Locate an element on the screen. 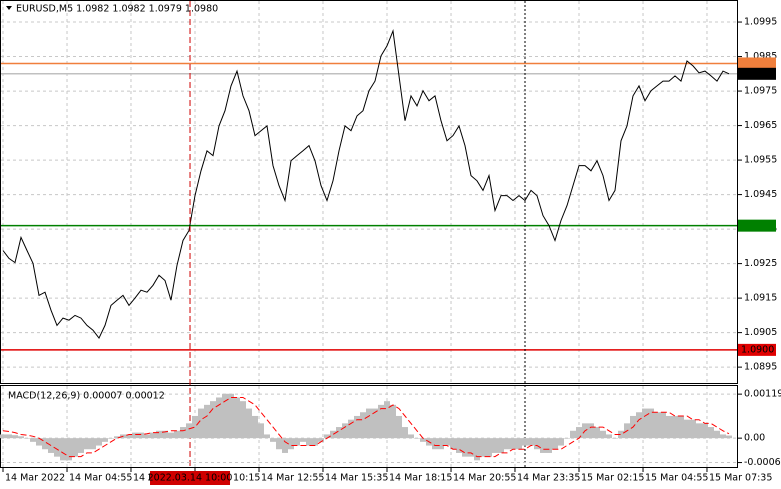 The width and height of the screenshot is (781, 489). price-label: 1.0900 is located at coordinates (757, 349).